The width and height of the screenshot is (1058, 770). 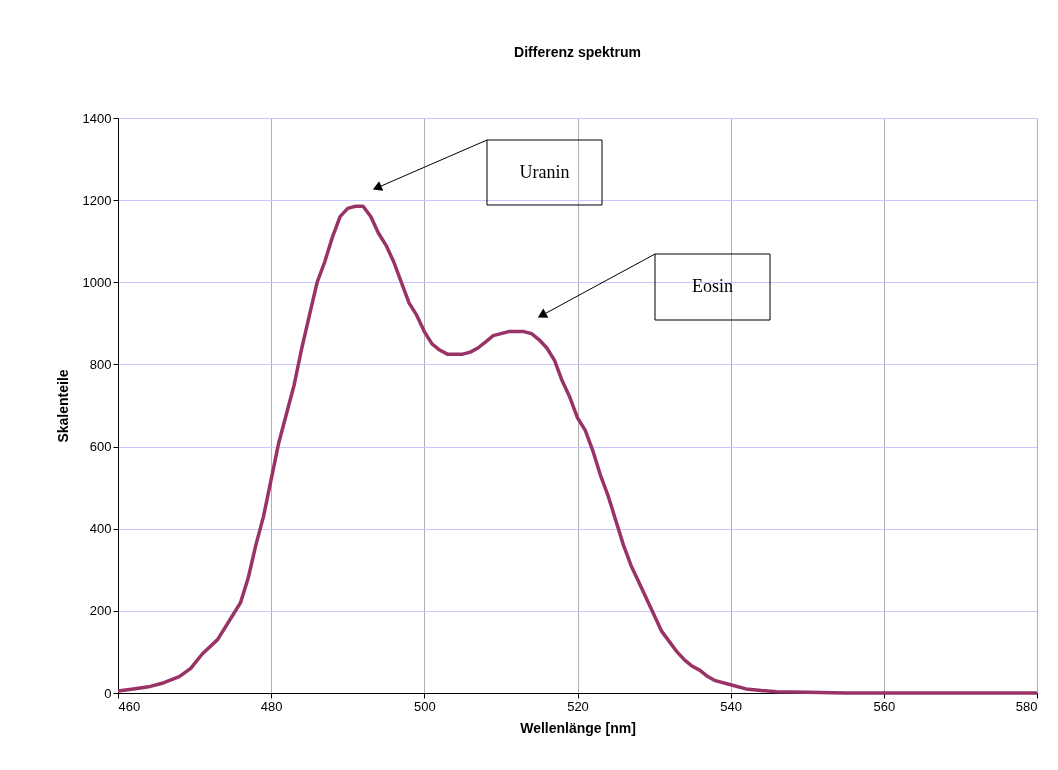 I want to click on x-tick-label: 560, so click(x=884, y=706).